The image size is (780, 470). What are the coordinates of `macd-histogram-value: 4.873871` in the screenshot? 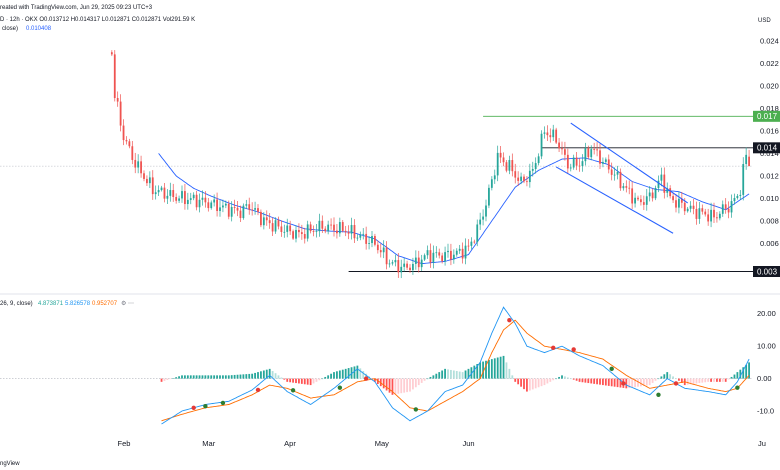 It's located at (51, 304).